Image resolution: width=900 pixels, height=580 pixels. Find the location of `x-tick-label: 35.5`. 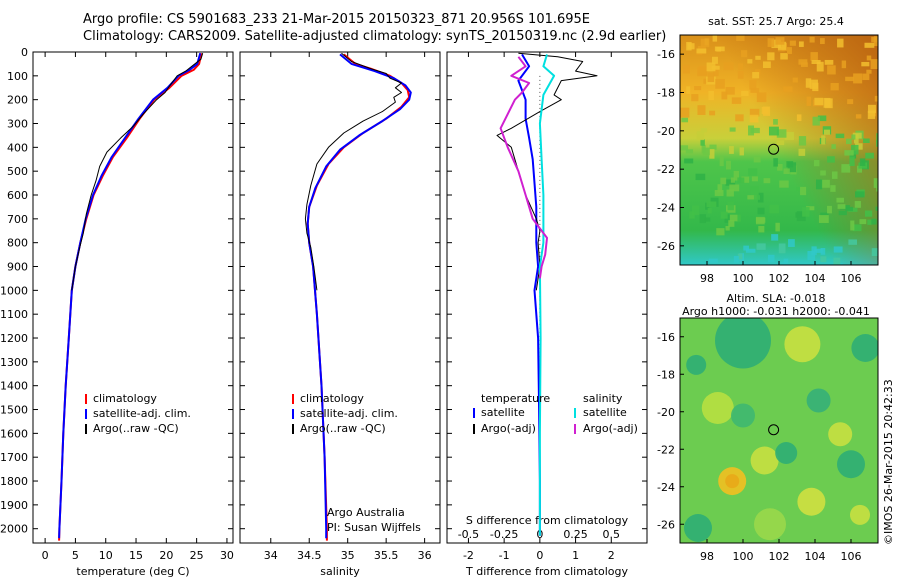

x-tick-label: 35.5 is located at coordinates (386, 555).